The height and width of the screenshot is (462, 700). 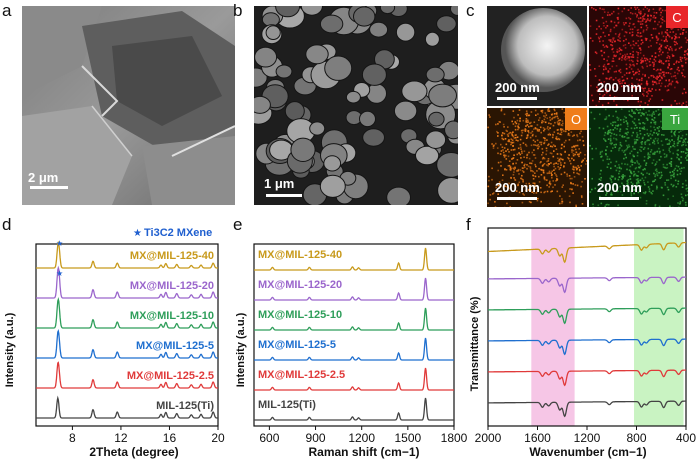 I want to click on xrd-series-label: MX@MIL-125-2.5, so click(x=170, y=376).